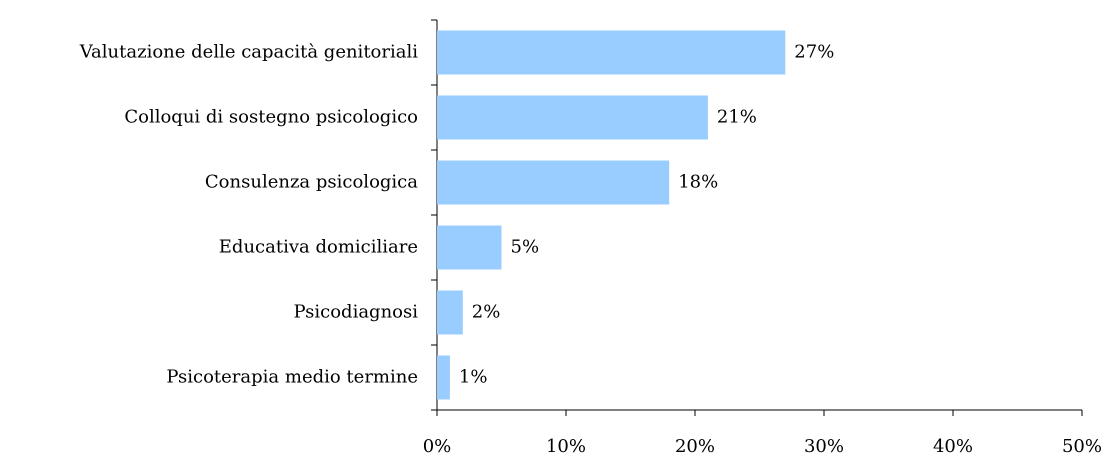 Image resolution: width=1110 pixels, height=461 pixels. Describe the element at coordinates (318, 247) in the screenshot. I see `y-tick-label: Educativa domiciliare` at that location.